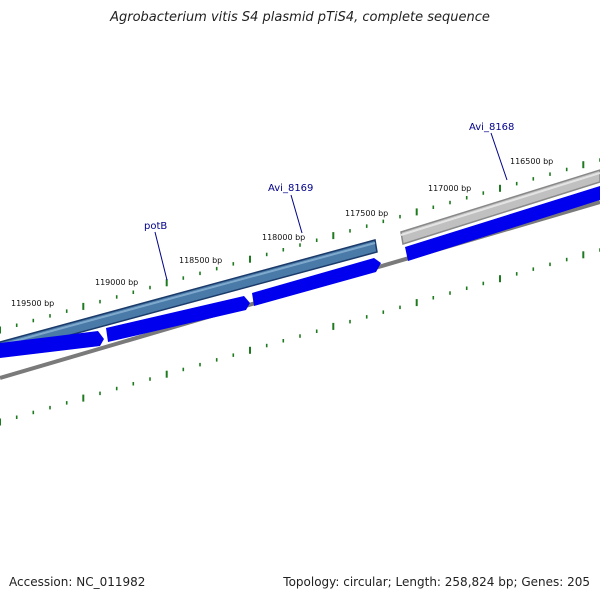 The width and height of the screenshot is (600, 600). I want to click on gene-label-potb: potB, so click(155, 226).